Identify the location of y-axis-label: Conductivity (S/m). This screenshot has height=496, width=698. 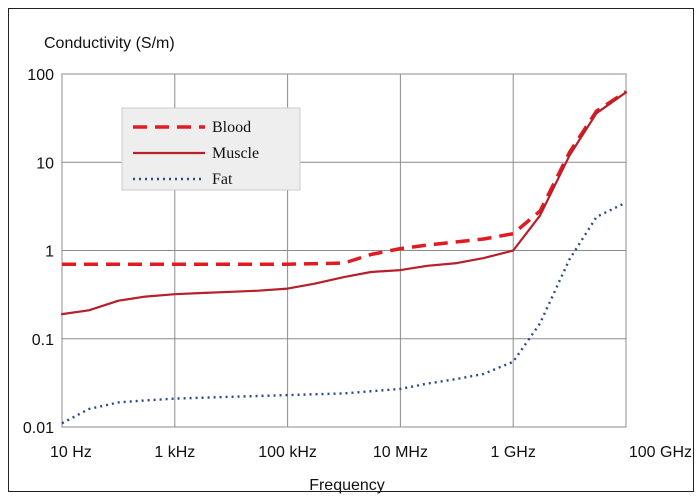
(109, 43).